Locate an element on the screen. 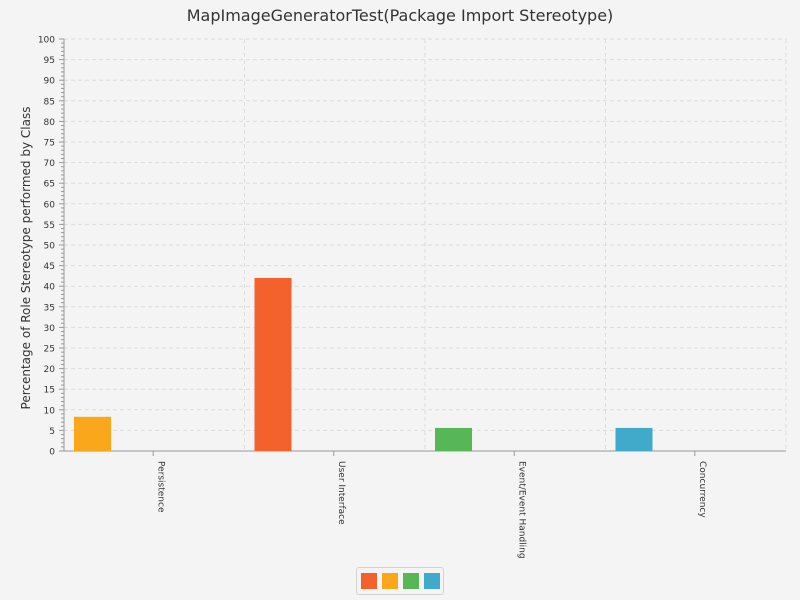 This screenshot has width=800, height=600. y-tick-label: 35 is located at coordinates (49, 308).